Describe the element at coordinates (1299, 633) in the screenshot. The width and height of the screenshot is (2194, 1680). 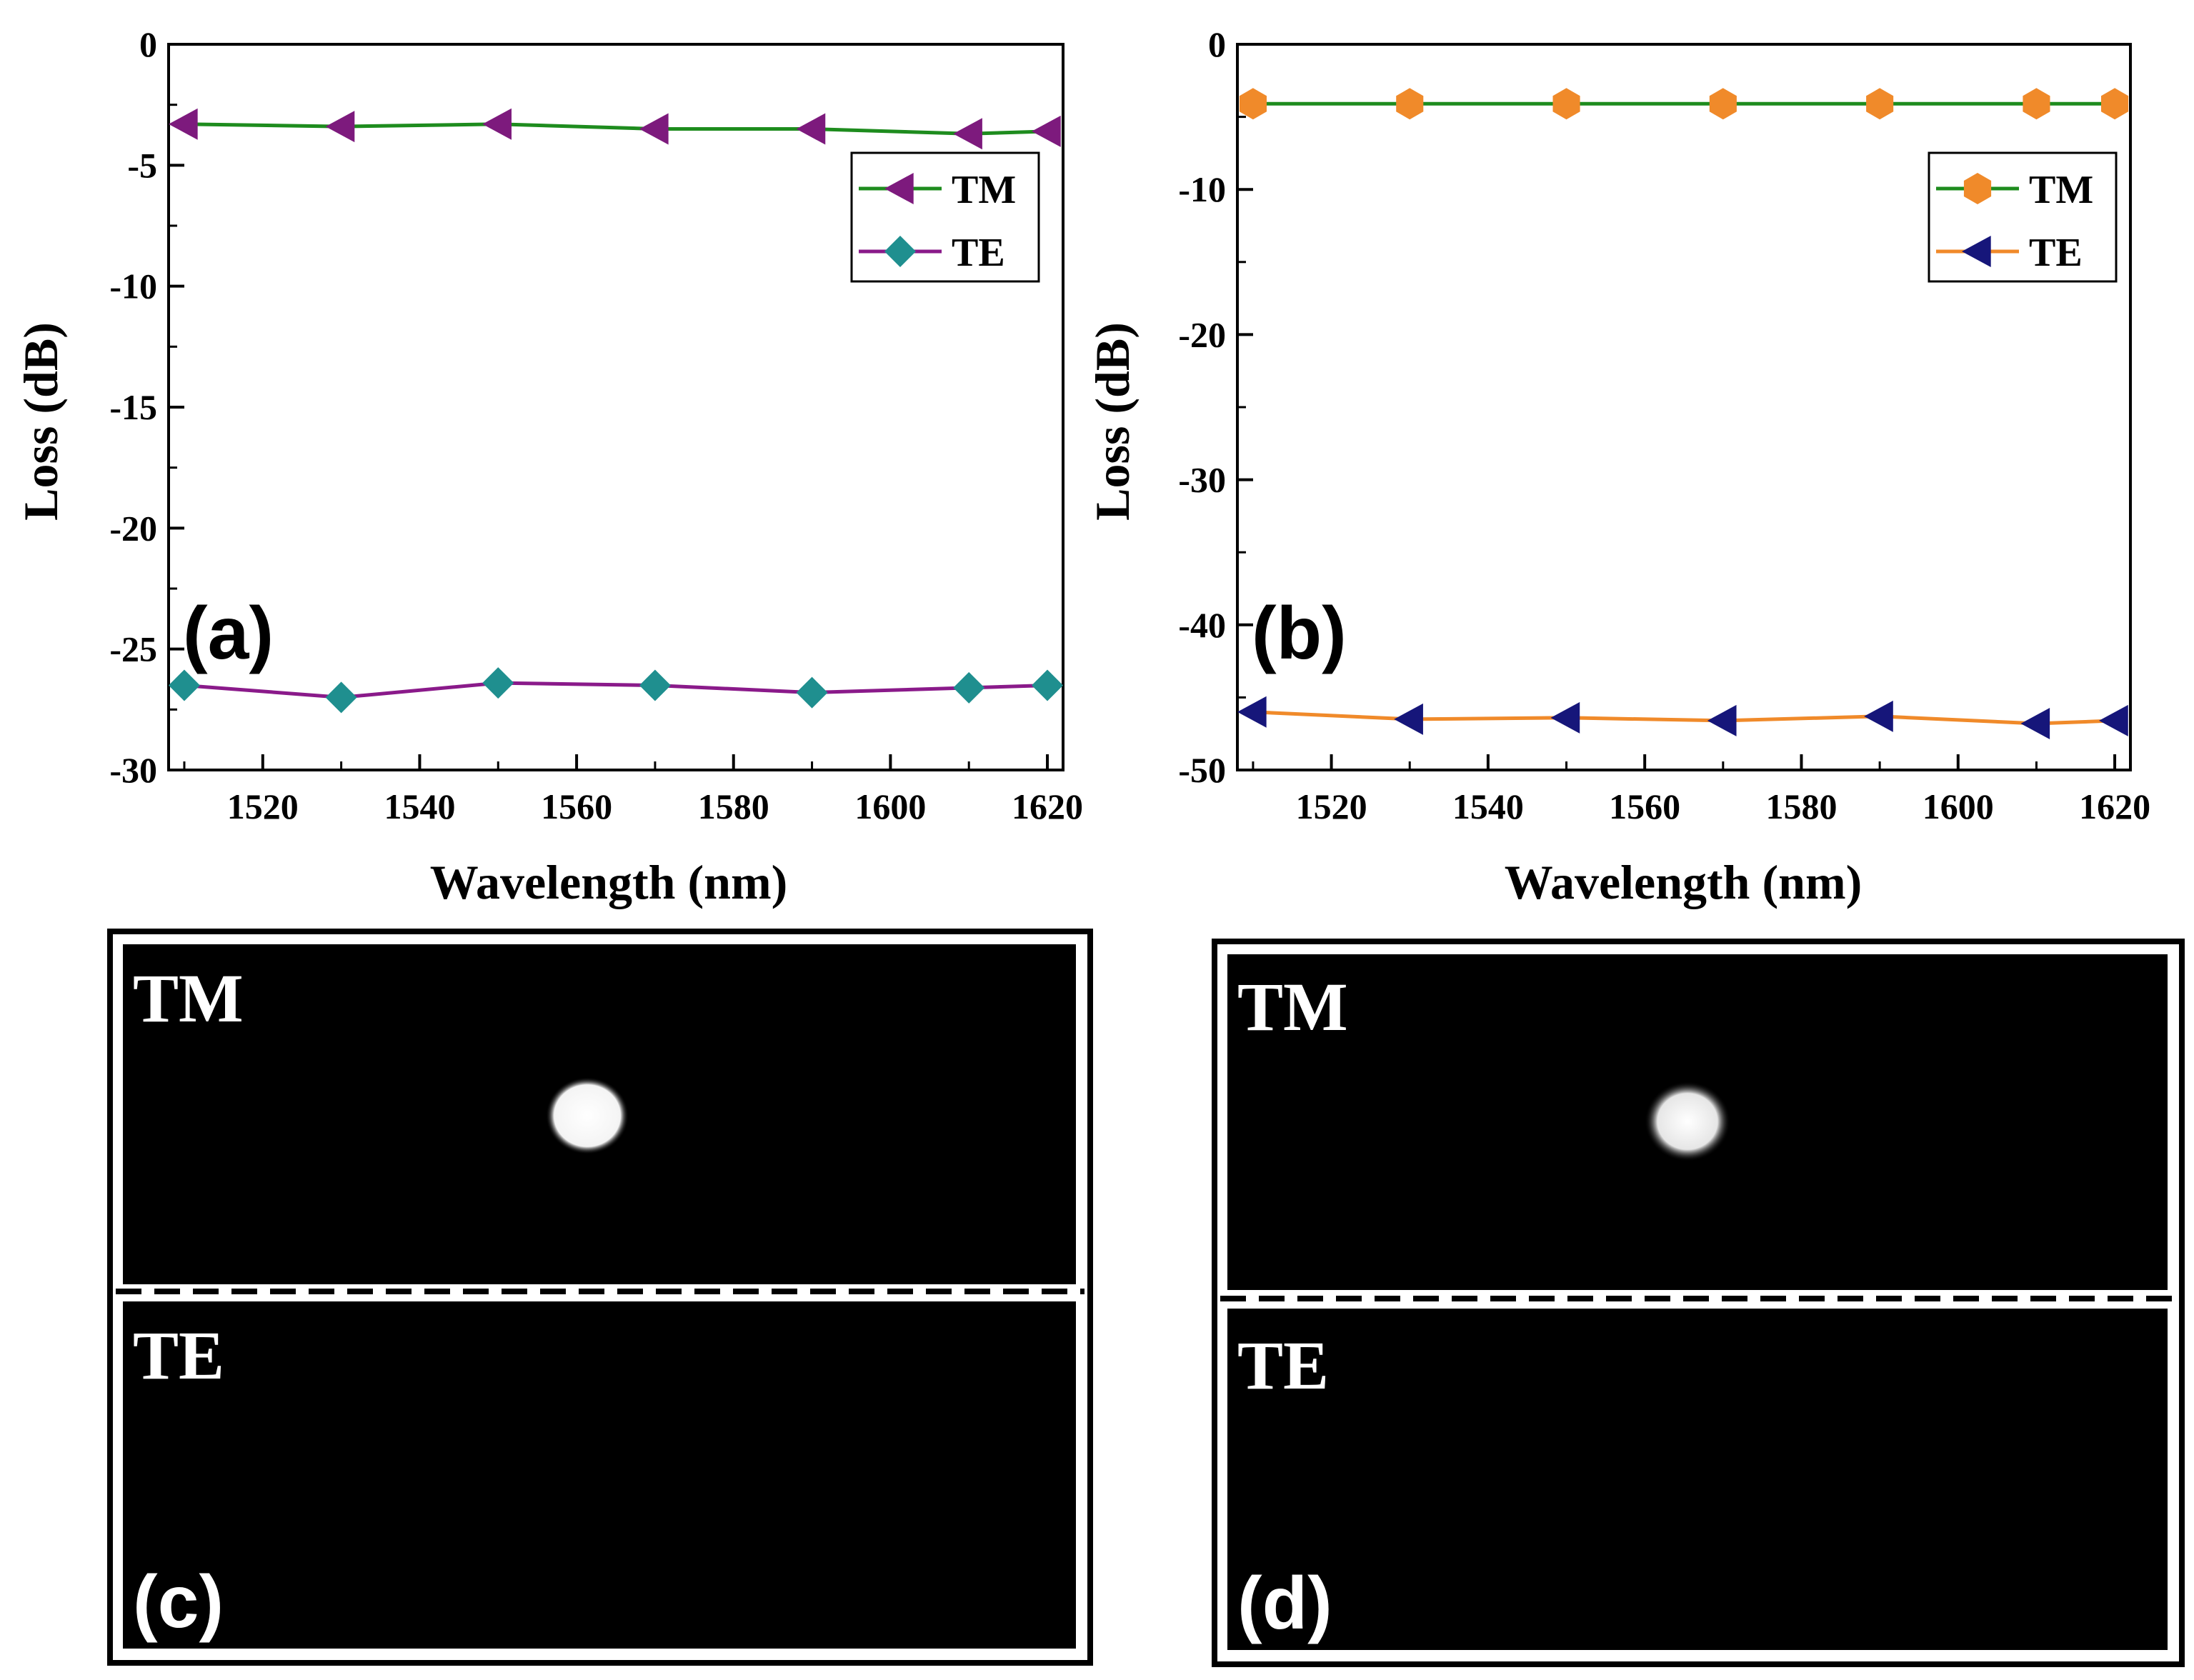
I see `panel-label-b: (b)` at that location.